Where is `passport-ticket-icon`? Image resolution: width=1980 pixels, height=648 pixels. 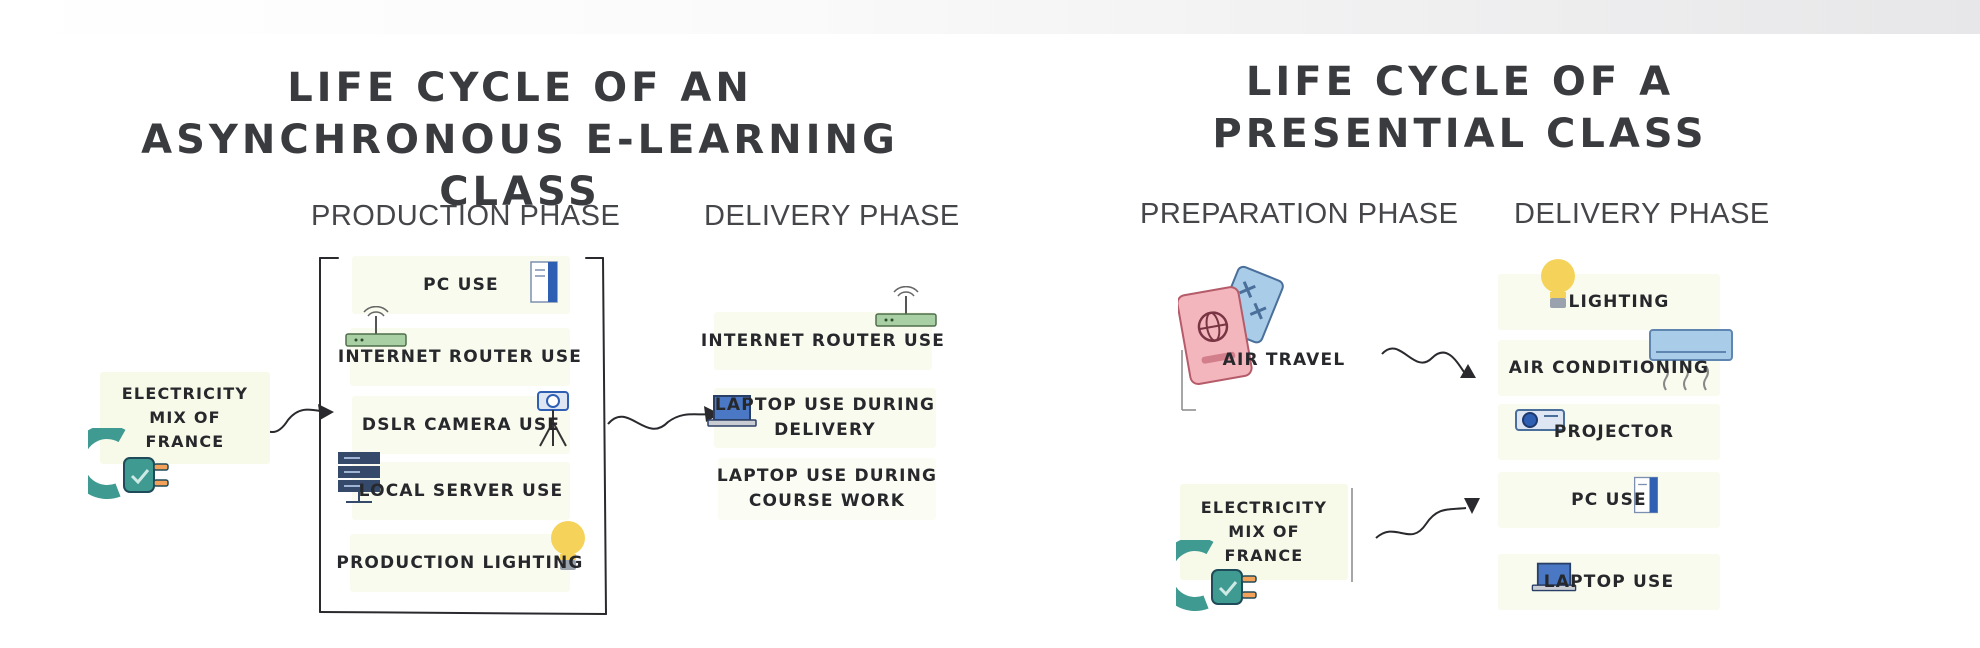 passport-ticket-icon is located at coordinates (1231, 325).